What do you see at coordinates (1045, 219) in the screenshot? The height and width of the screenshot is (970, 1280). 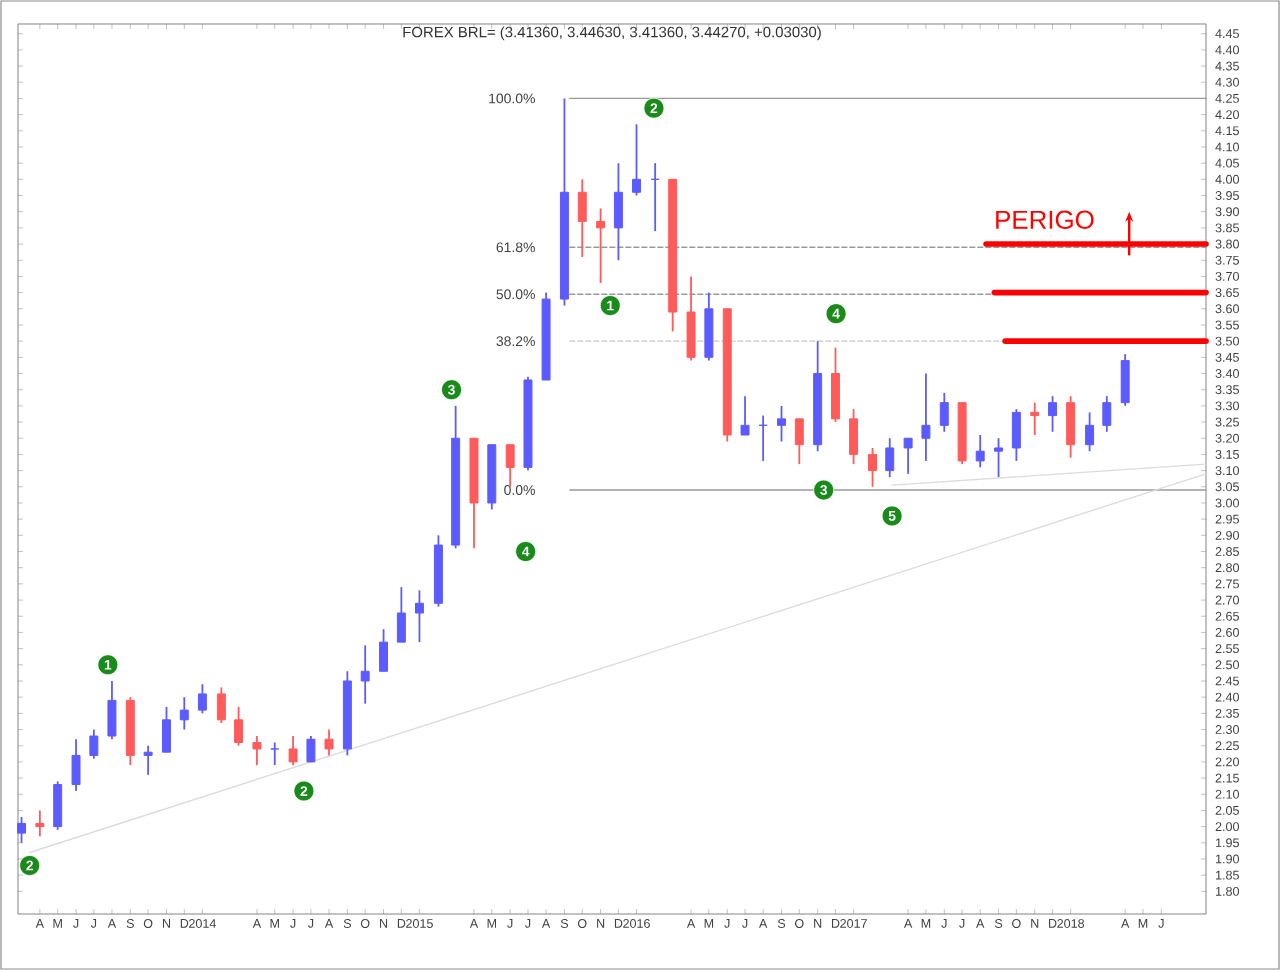 I see `annotation: PERIGO` at bounding box center [1045, 219].